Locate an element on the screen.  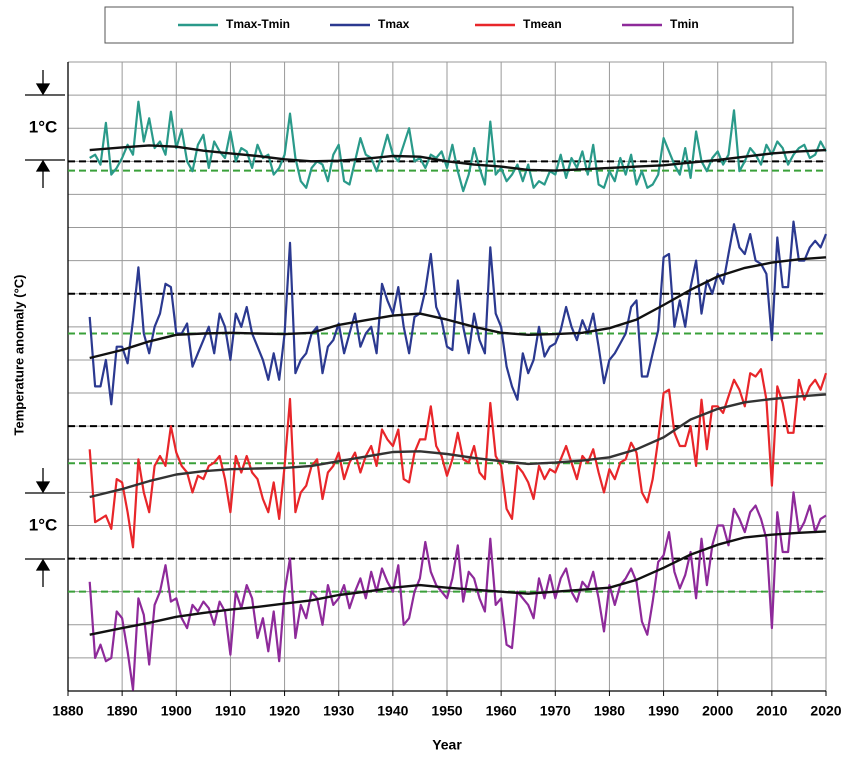
x-tick-label: 1960 is located at coordinates (501, 711).